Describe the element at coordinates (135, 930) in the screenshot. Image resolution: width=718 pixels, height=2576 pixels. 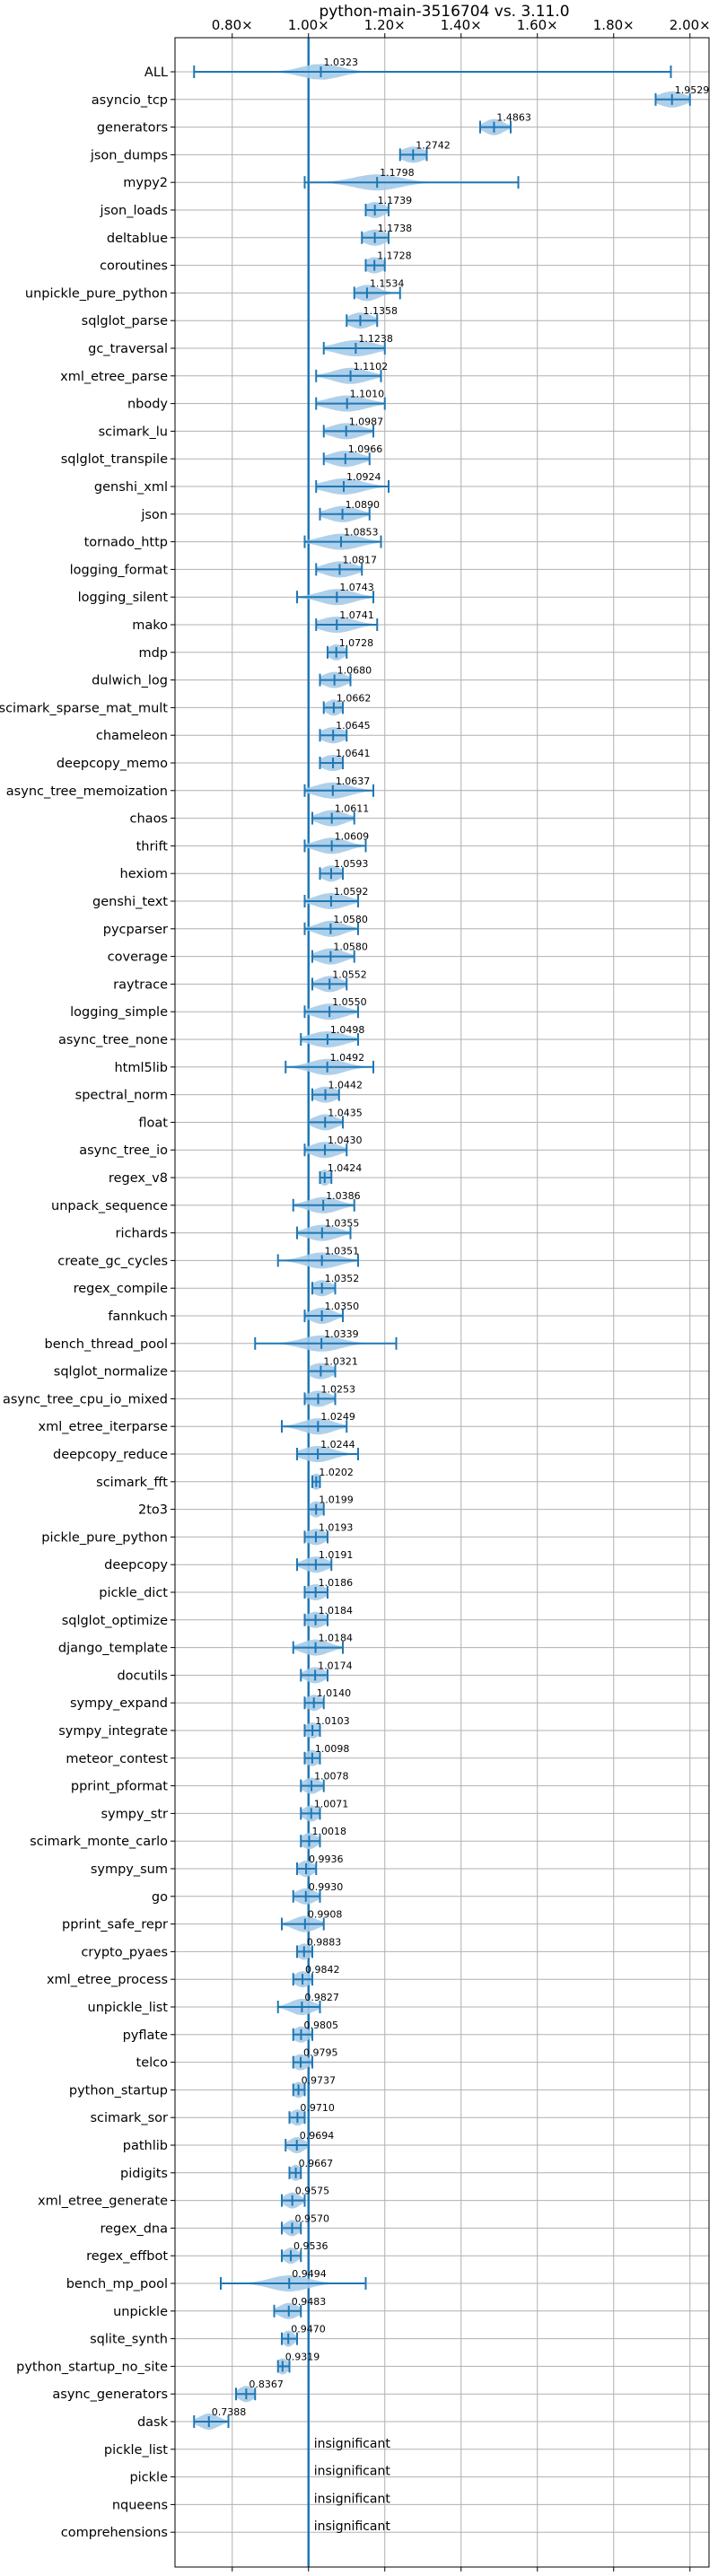
I see `benchmark-label: pycparser` at that location.